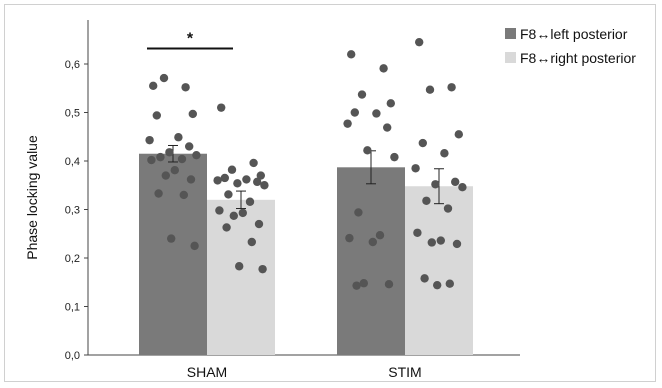 This screenshot has width=662, height=388. Describe the element at coordinates (404, 372) in the screenshot. I see `x-category-label: STIM` at that location.